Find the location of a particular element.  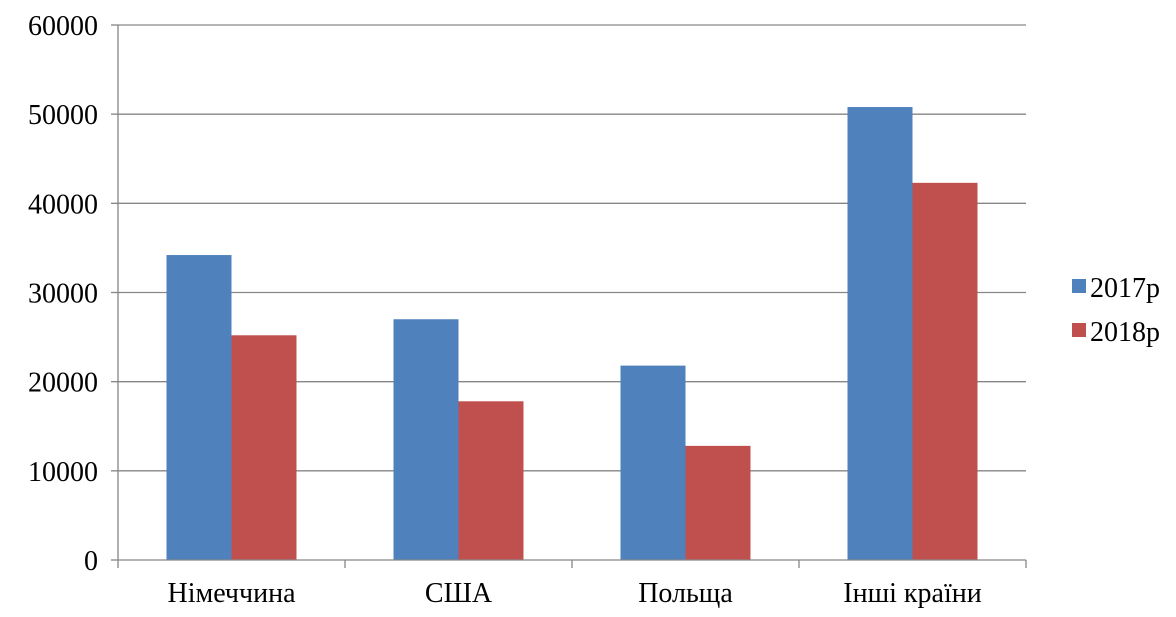

bar-2018р-Німеччина is located at coordinates (264, 447).